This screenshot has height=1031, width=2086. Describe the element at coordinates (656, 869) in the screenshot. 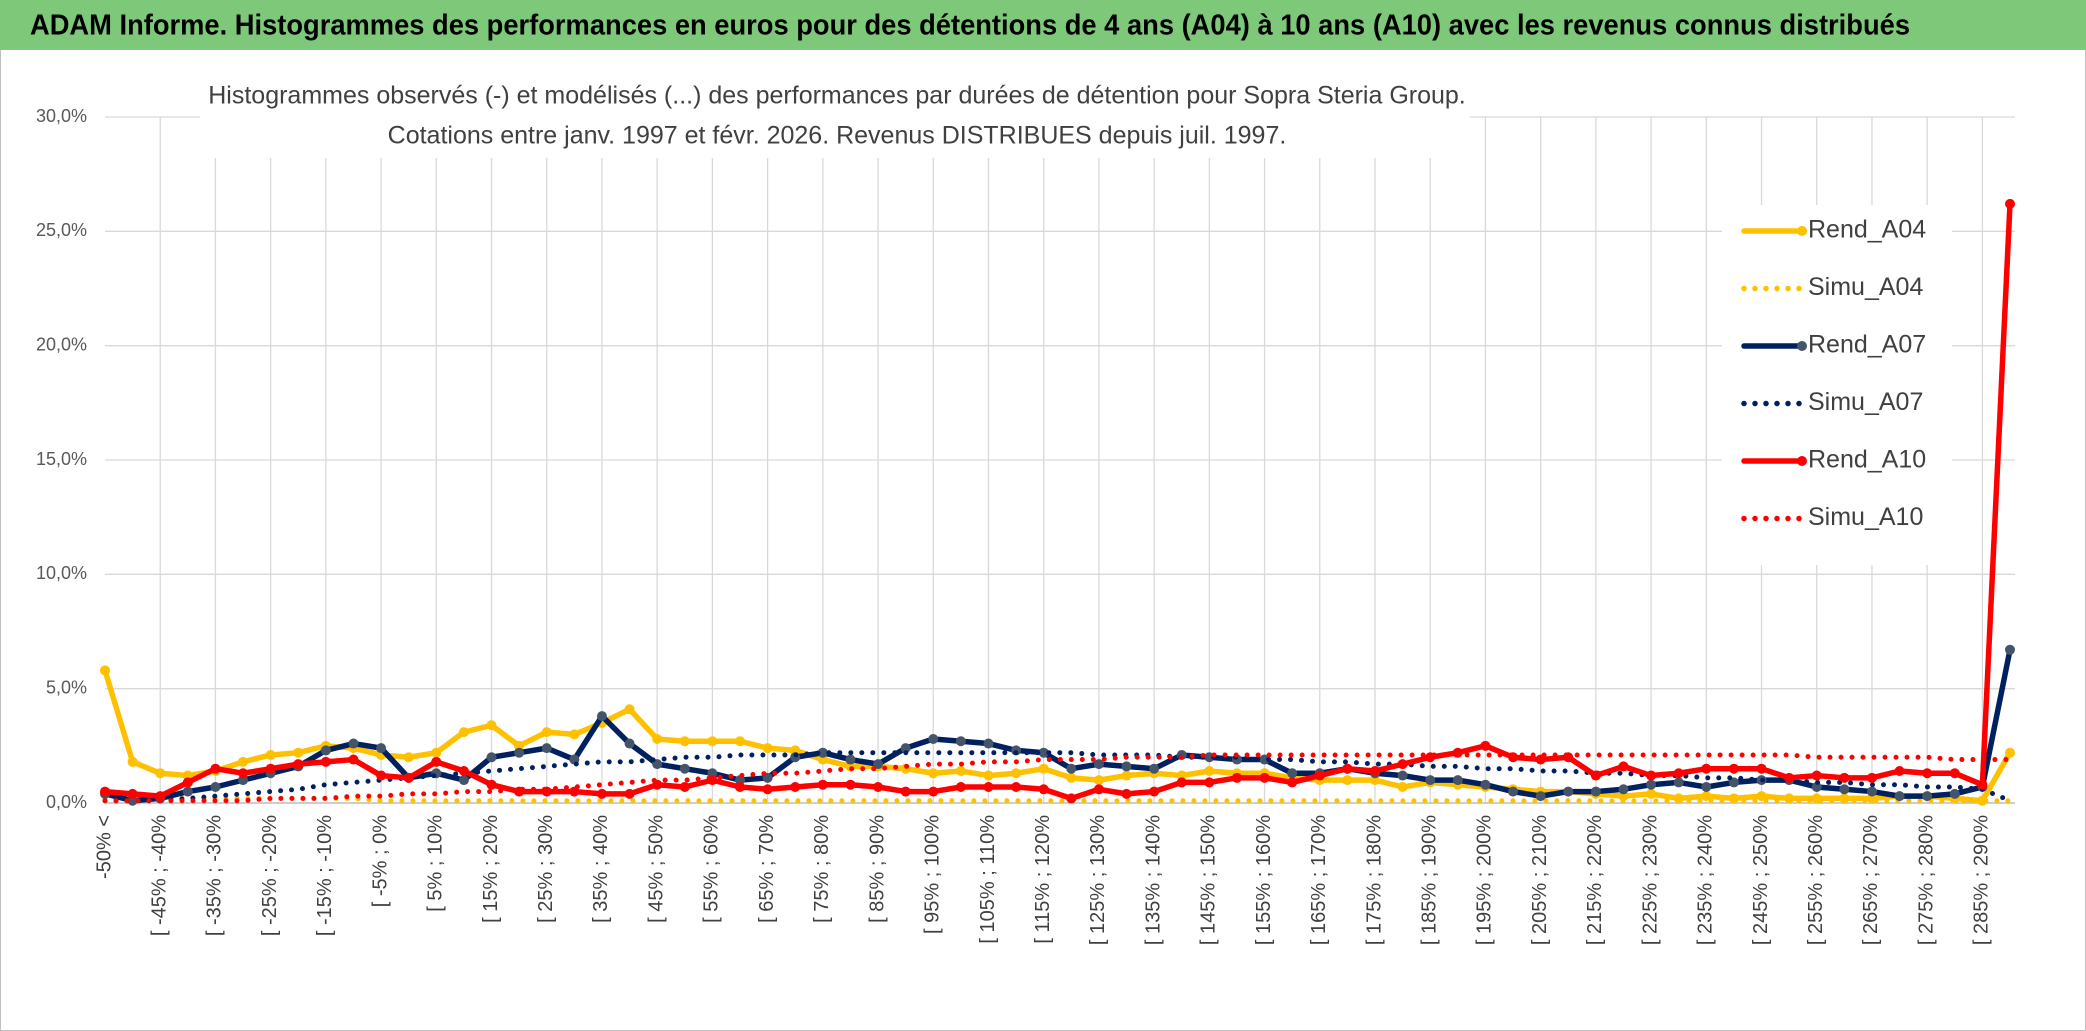

I see `x-tick-label: [ 45% ; 50%` at that location.